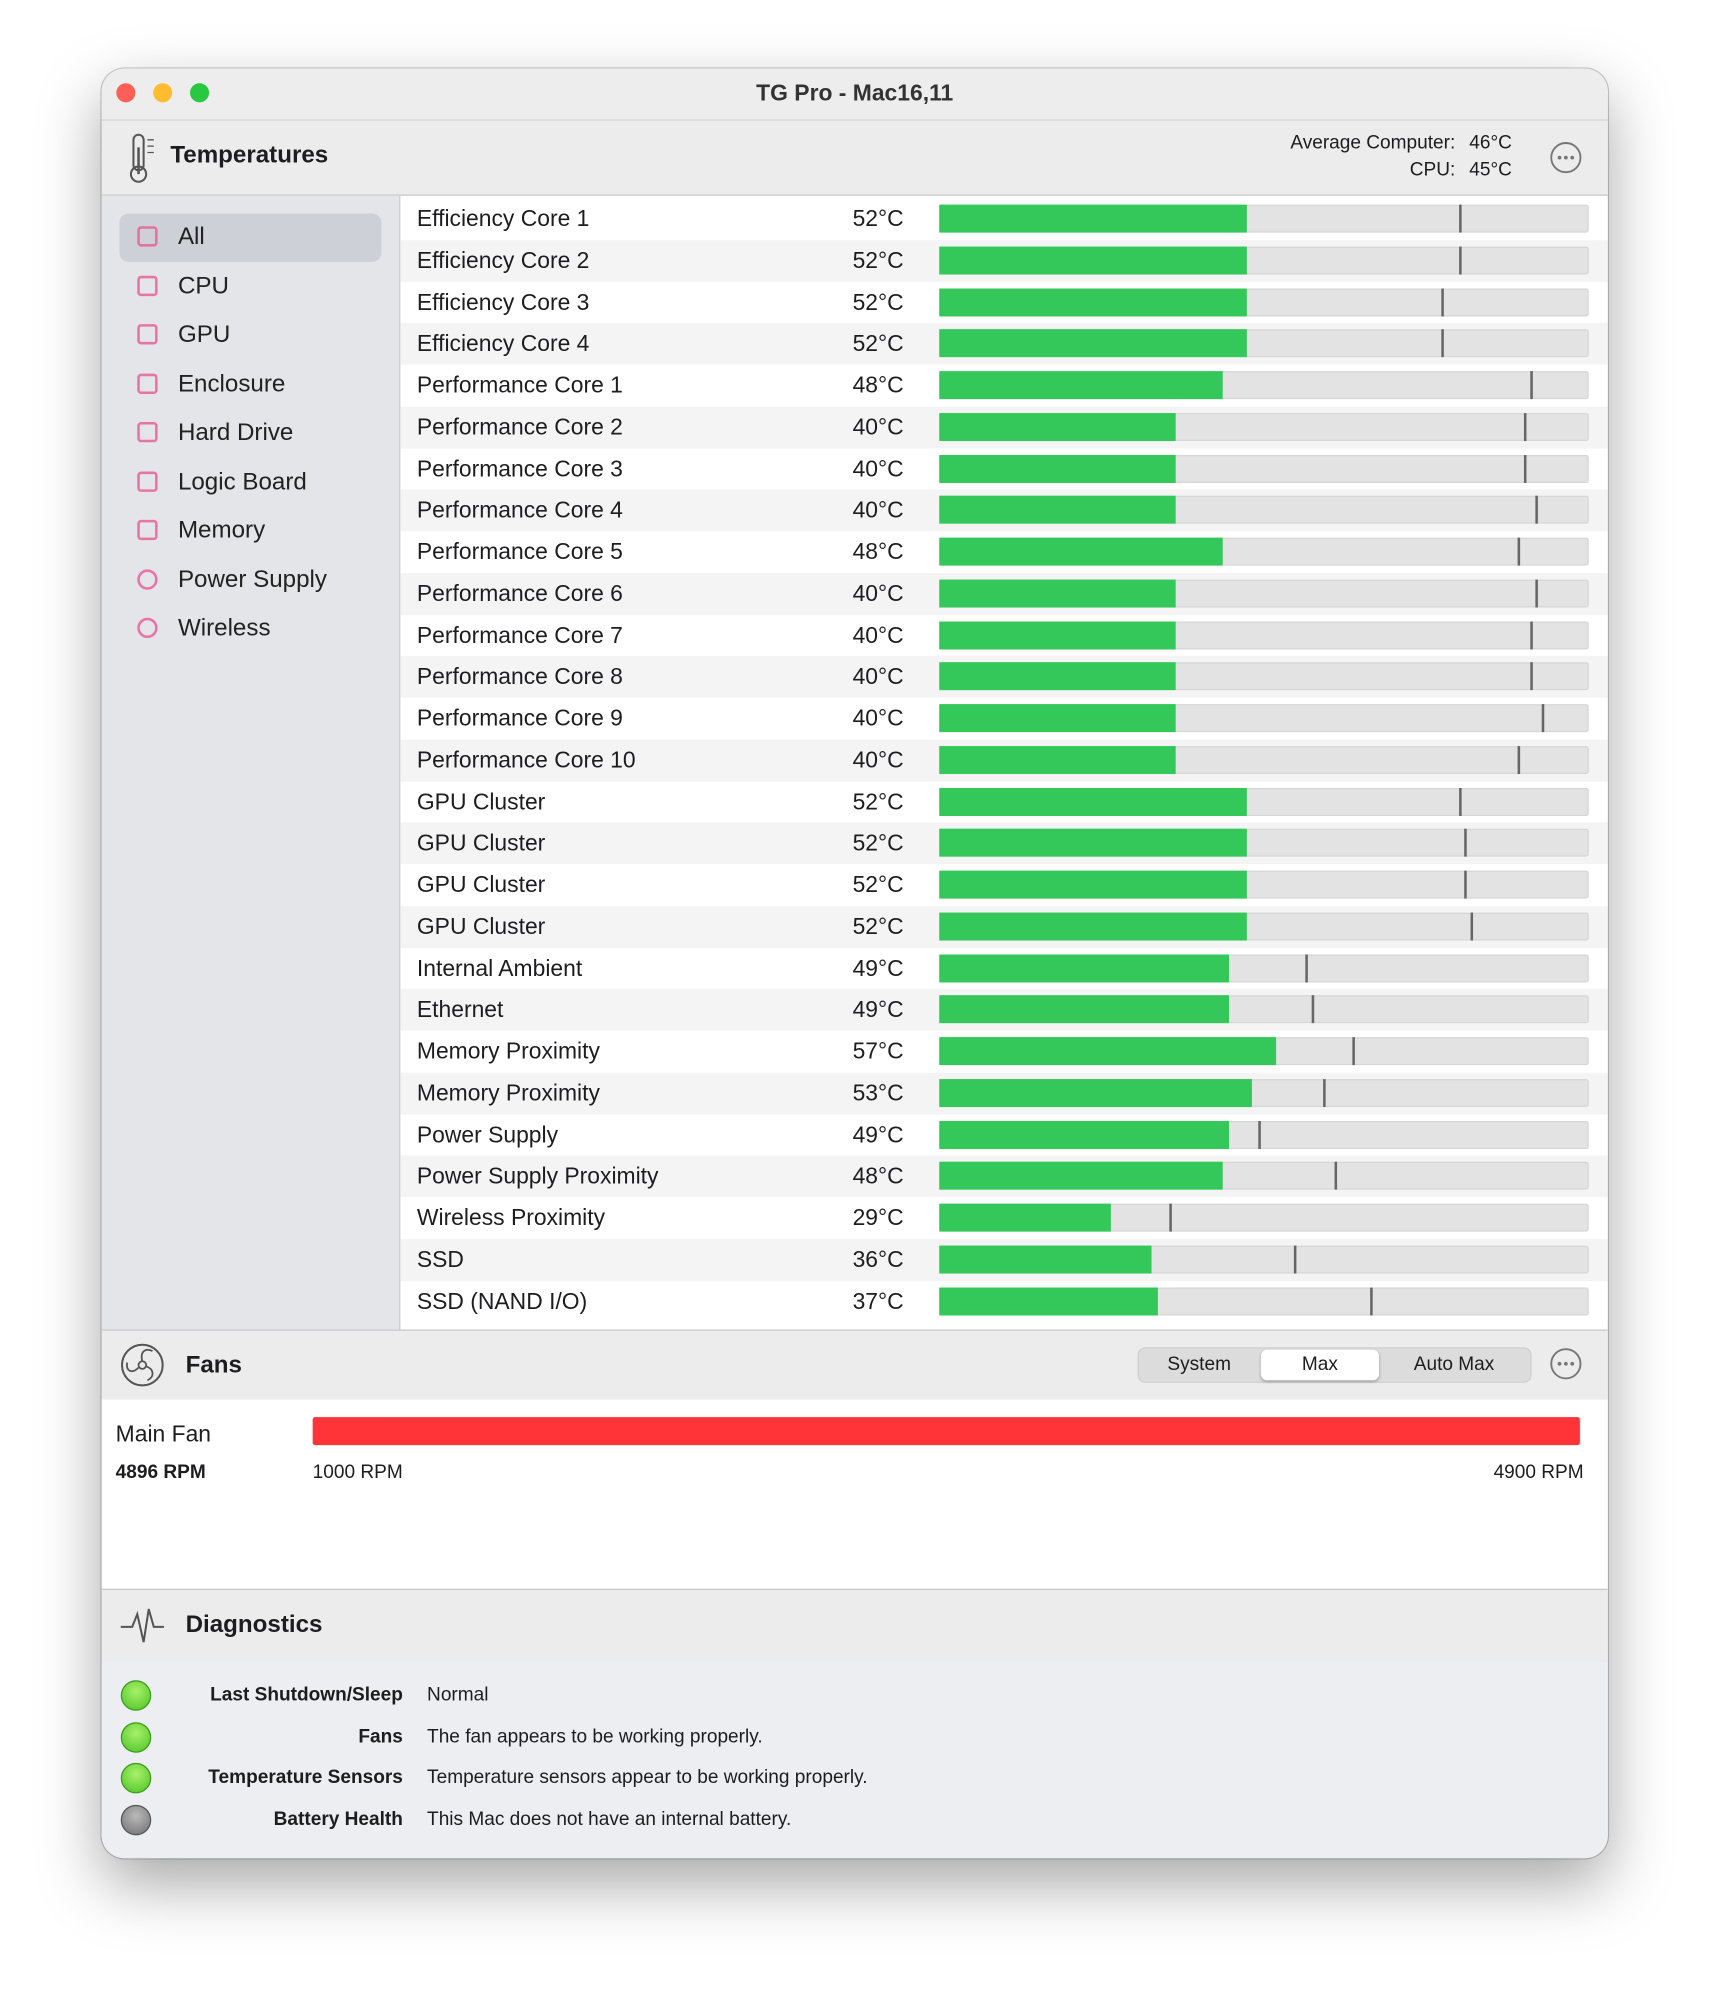  What do you see at coordinates (204, 335) in the screenshot?
I see `sidebar-item: GPU` at bounding box center [204, 335].